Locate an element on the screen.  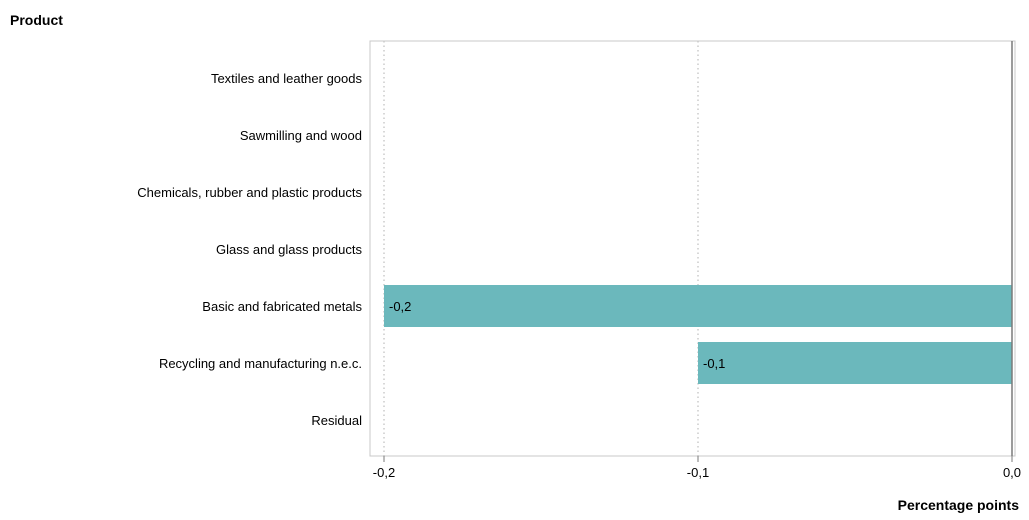
category-label: Basic and fabricated metals is located at coordinates (282, 306).